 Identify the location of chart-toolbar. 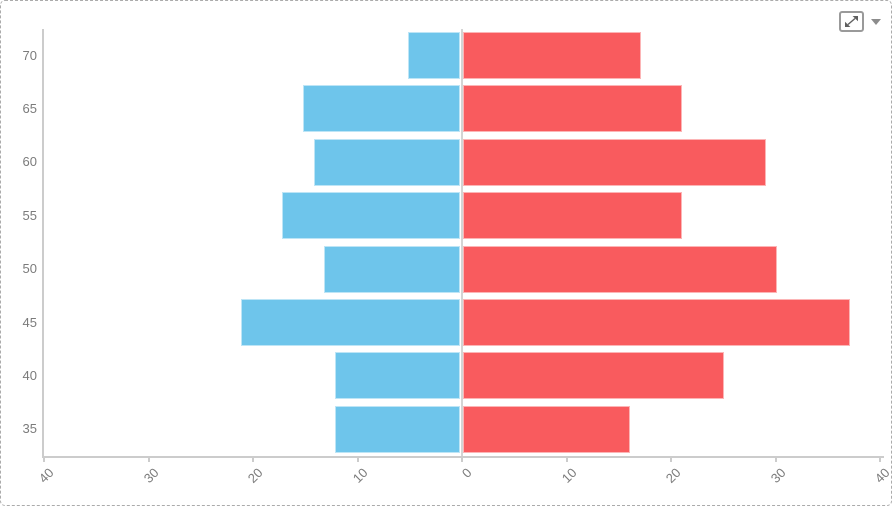
(861, 21).